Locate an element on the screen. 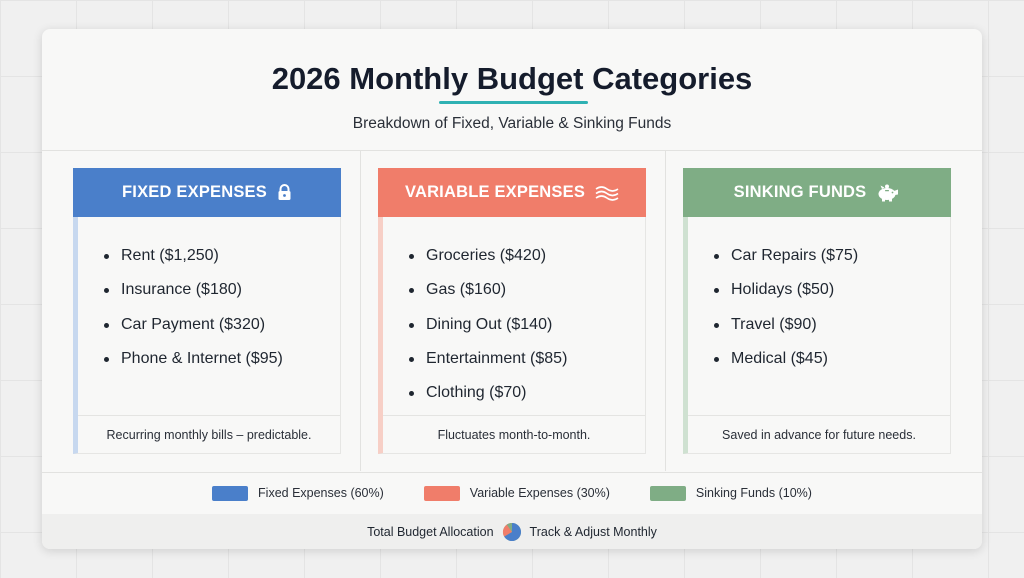 The width and height of the screenshot is (1024, 578). list-item: Insurance ($180) is located at coordinates (222, 290).